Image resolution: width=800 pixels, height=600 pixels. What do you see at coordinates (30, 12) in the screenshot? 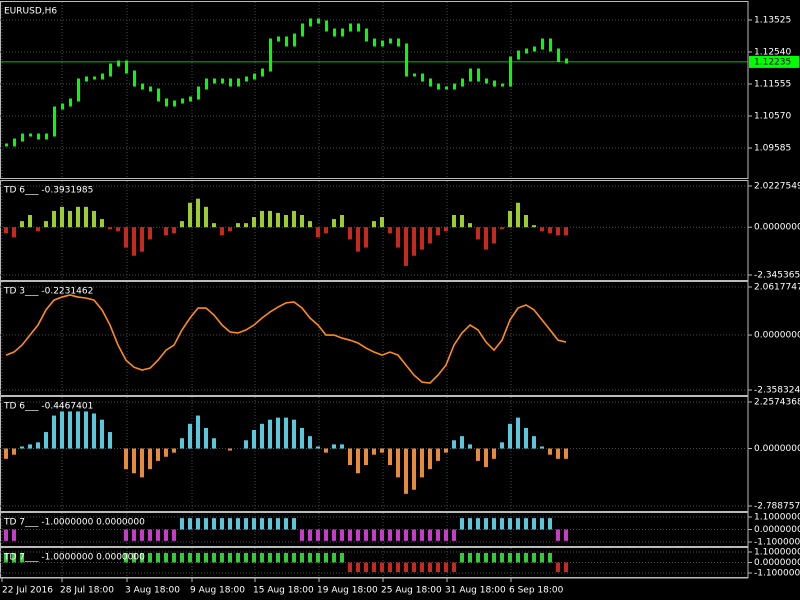
I see `pane-title: EURUSD,H6` at bounding box center [30, 12].